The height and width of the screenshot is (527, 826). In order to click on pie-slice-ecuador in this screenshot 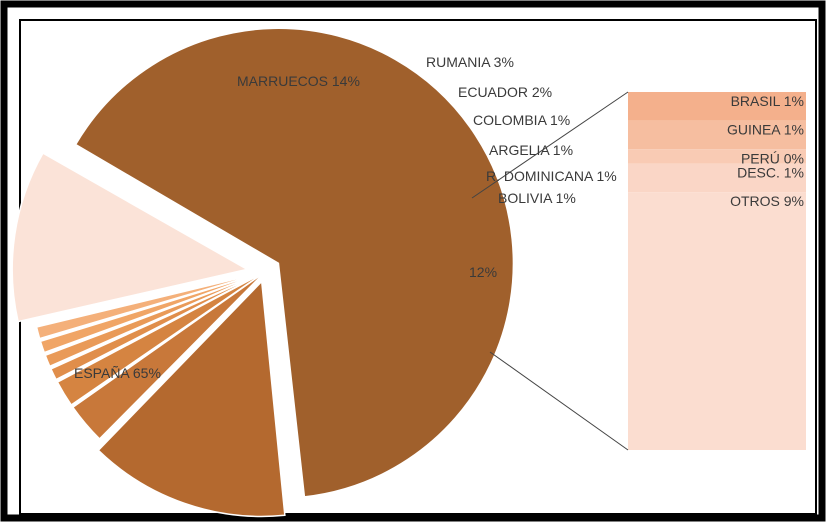, I will do `click(161, 338)`.